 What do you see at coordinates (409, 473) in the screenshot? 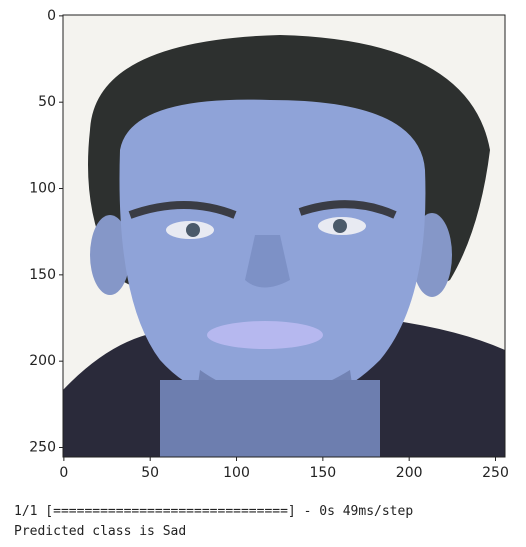
I see `x-tick-label: 200` at bounding box center [409, 473].